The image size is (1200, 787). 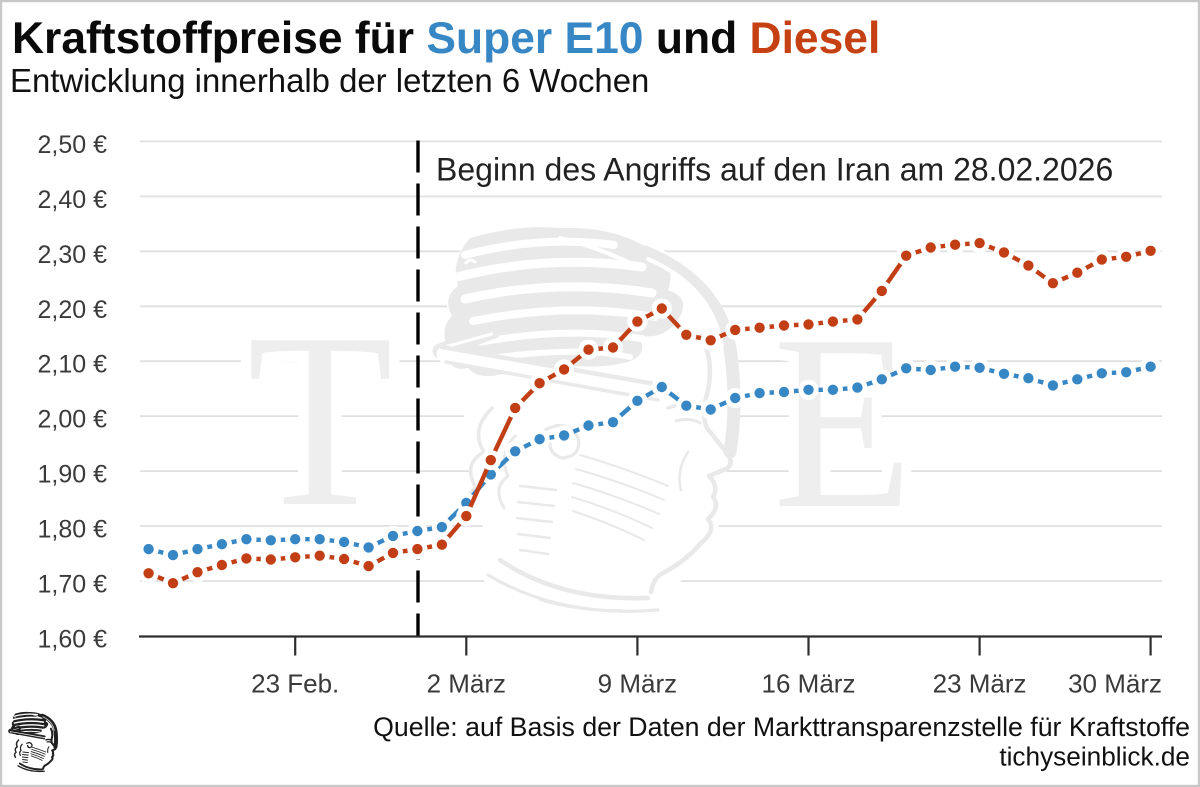 I want to click on svg-text: 9 März, so click(x=637, y=684).